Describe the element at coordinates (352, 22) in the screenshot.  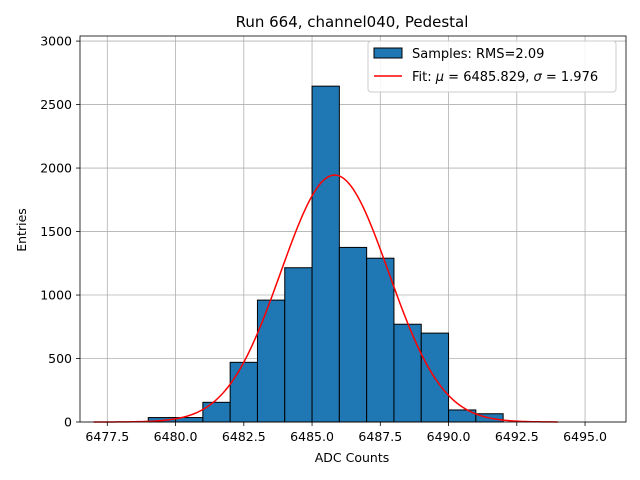
I see `chart-title: Run 664, channel040, Pedestal` at that location.